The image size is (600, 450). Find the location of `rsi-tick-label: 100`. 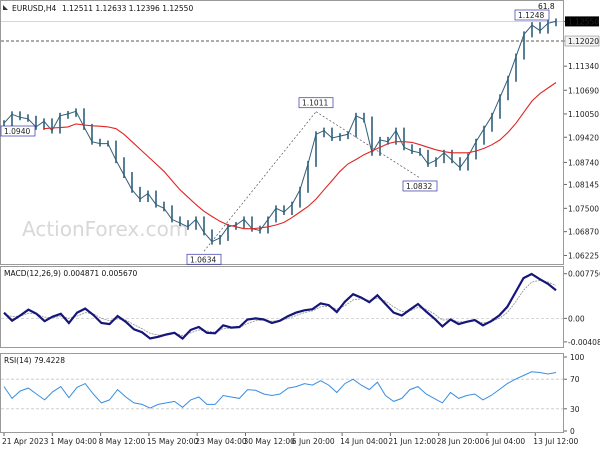

rsi-tick-label: 100 is located at coordinates (577, 357).